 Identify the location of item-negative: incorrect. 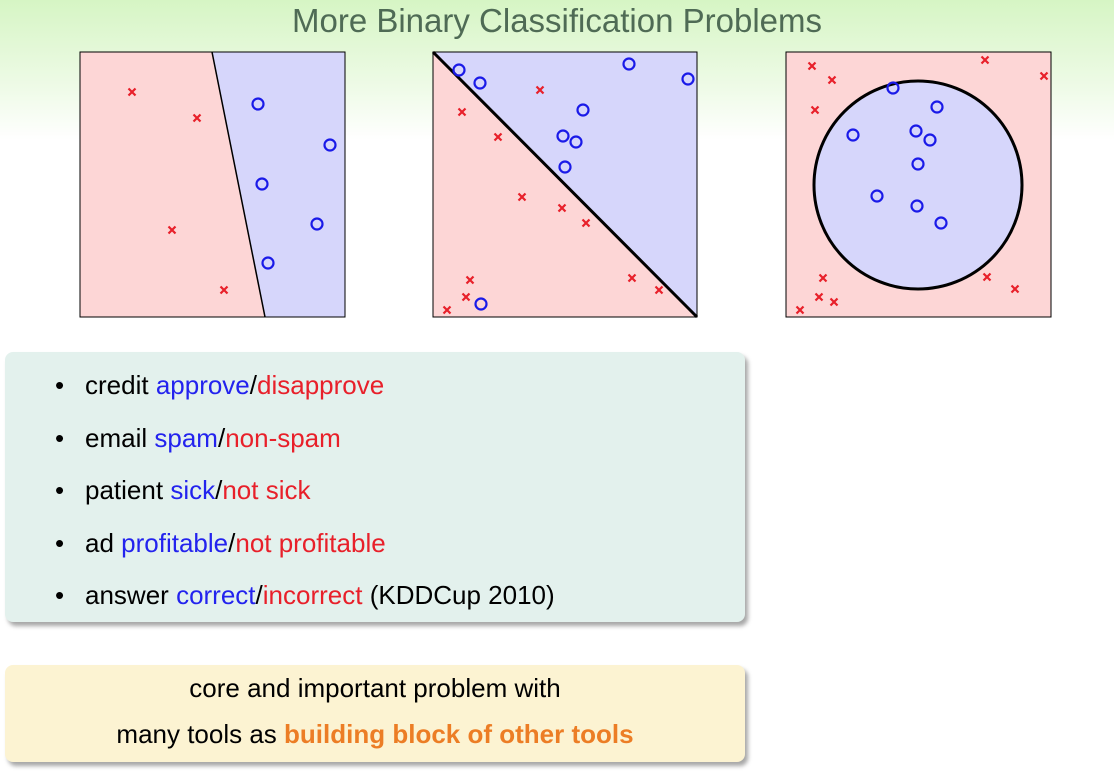
(312, 595).